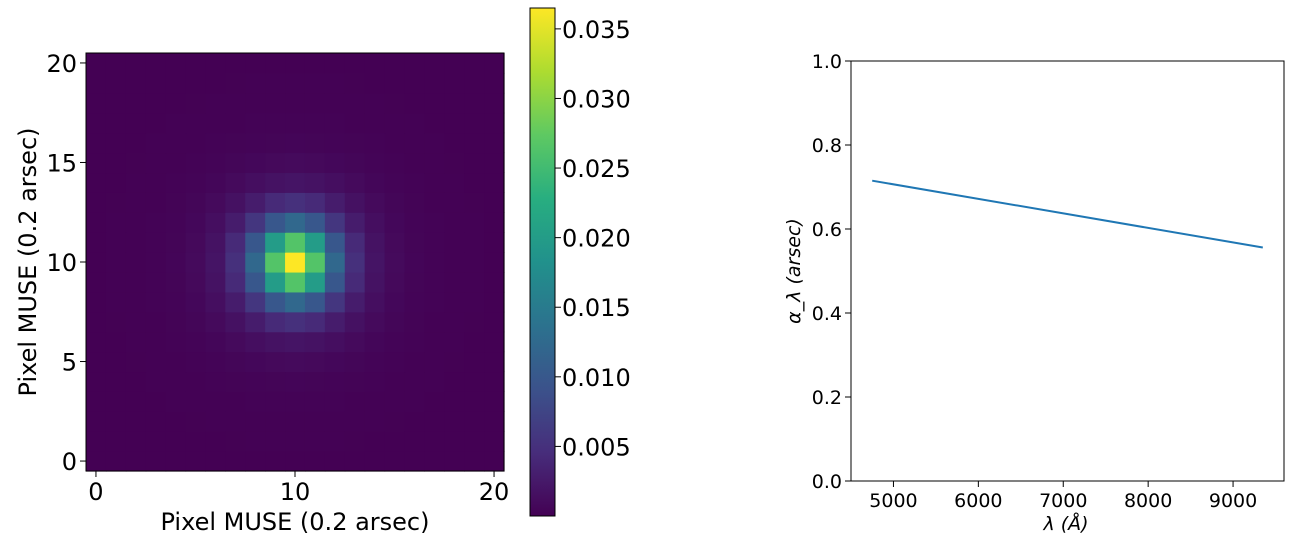  I want to click on line-x-tick-label: 8000, so click(1148, 501).